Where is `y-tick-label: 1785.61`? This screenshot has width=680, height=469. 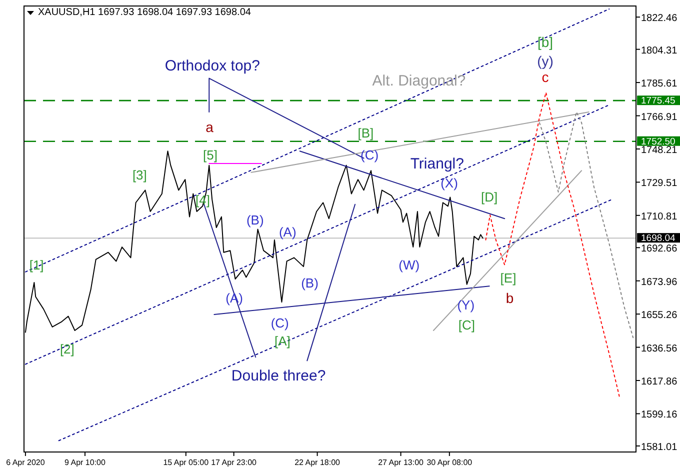
y-tick-label: 1785.61 is located at coordinates (659, 84).